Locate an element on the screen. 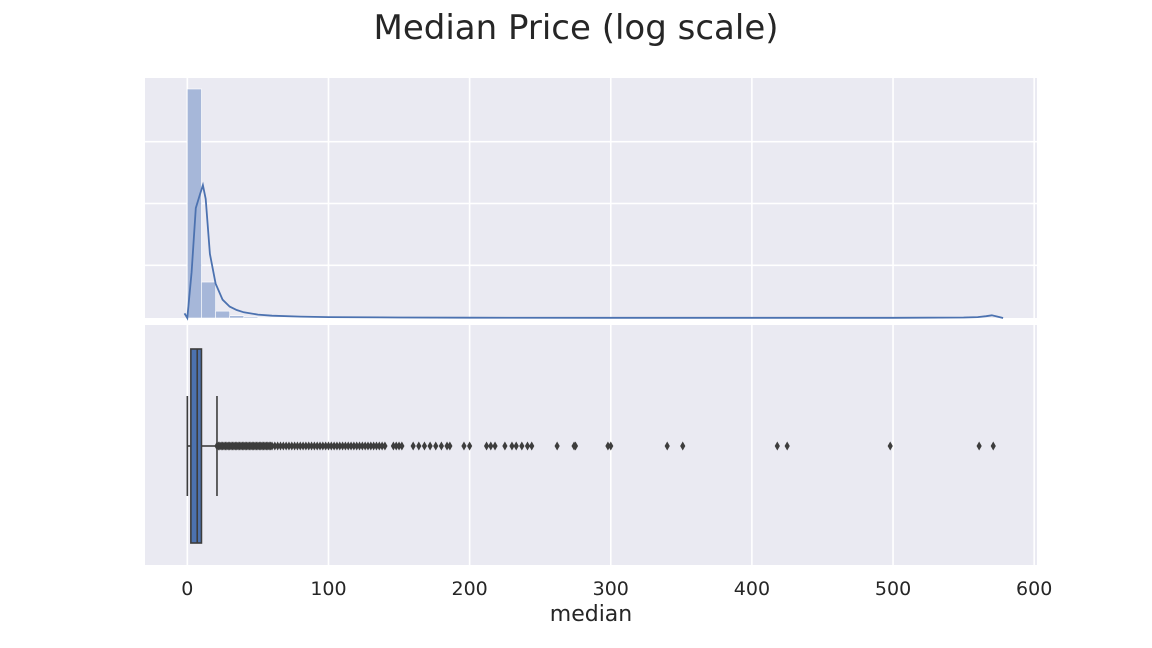 This screenshot has height=648, width=1152. x-axis-ticks: 0 100 200 300 400 500 600 is located at coordinates (616, 589).